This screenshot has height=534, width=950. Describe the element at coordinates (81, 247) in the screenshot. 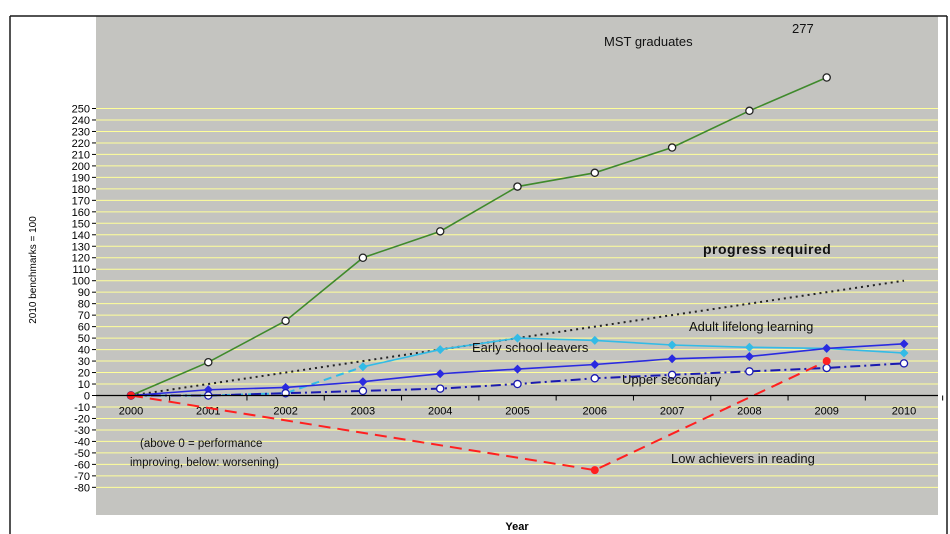

I see `y-tick-label: 130` at that location.